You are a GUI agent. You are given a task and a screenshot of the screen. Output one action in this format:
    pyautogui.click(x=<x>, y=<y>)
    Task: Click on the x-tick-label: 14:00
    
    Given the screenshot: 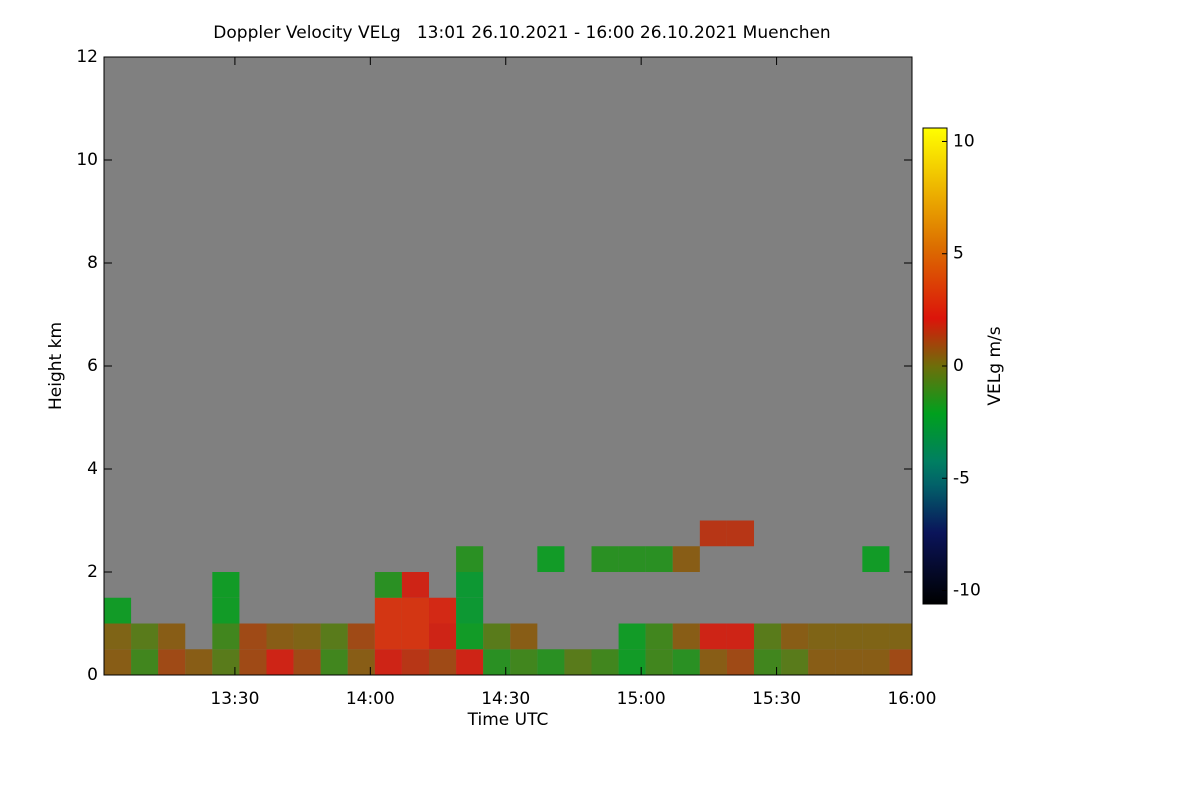 What is the action you would take?
    pyautogui.click(x=370, y=699)
    